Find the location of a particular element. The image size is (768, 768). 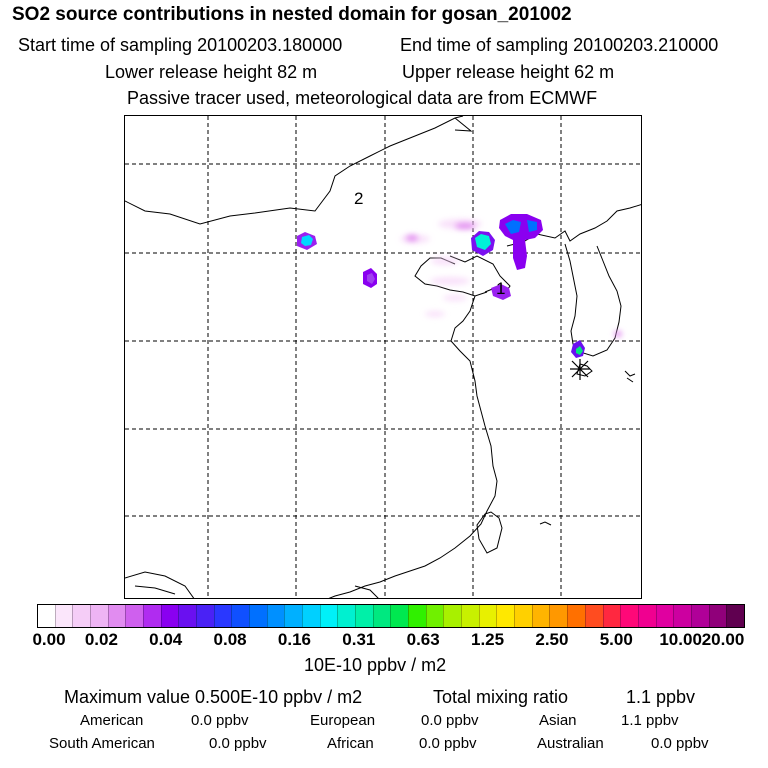

region-name-south-american: South American is located at coordinates (102, 743).